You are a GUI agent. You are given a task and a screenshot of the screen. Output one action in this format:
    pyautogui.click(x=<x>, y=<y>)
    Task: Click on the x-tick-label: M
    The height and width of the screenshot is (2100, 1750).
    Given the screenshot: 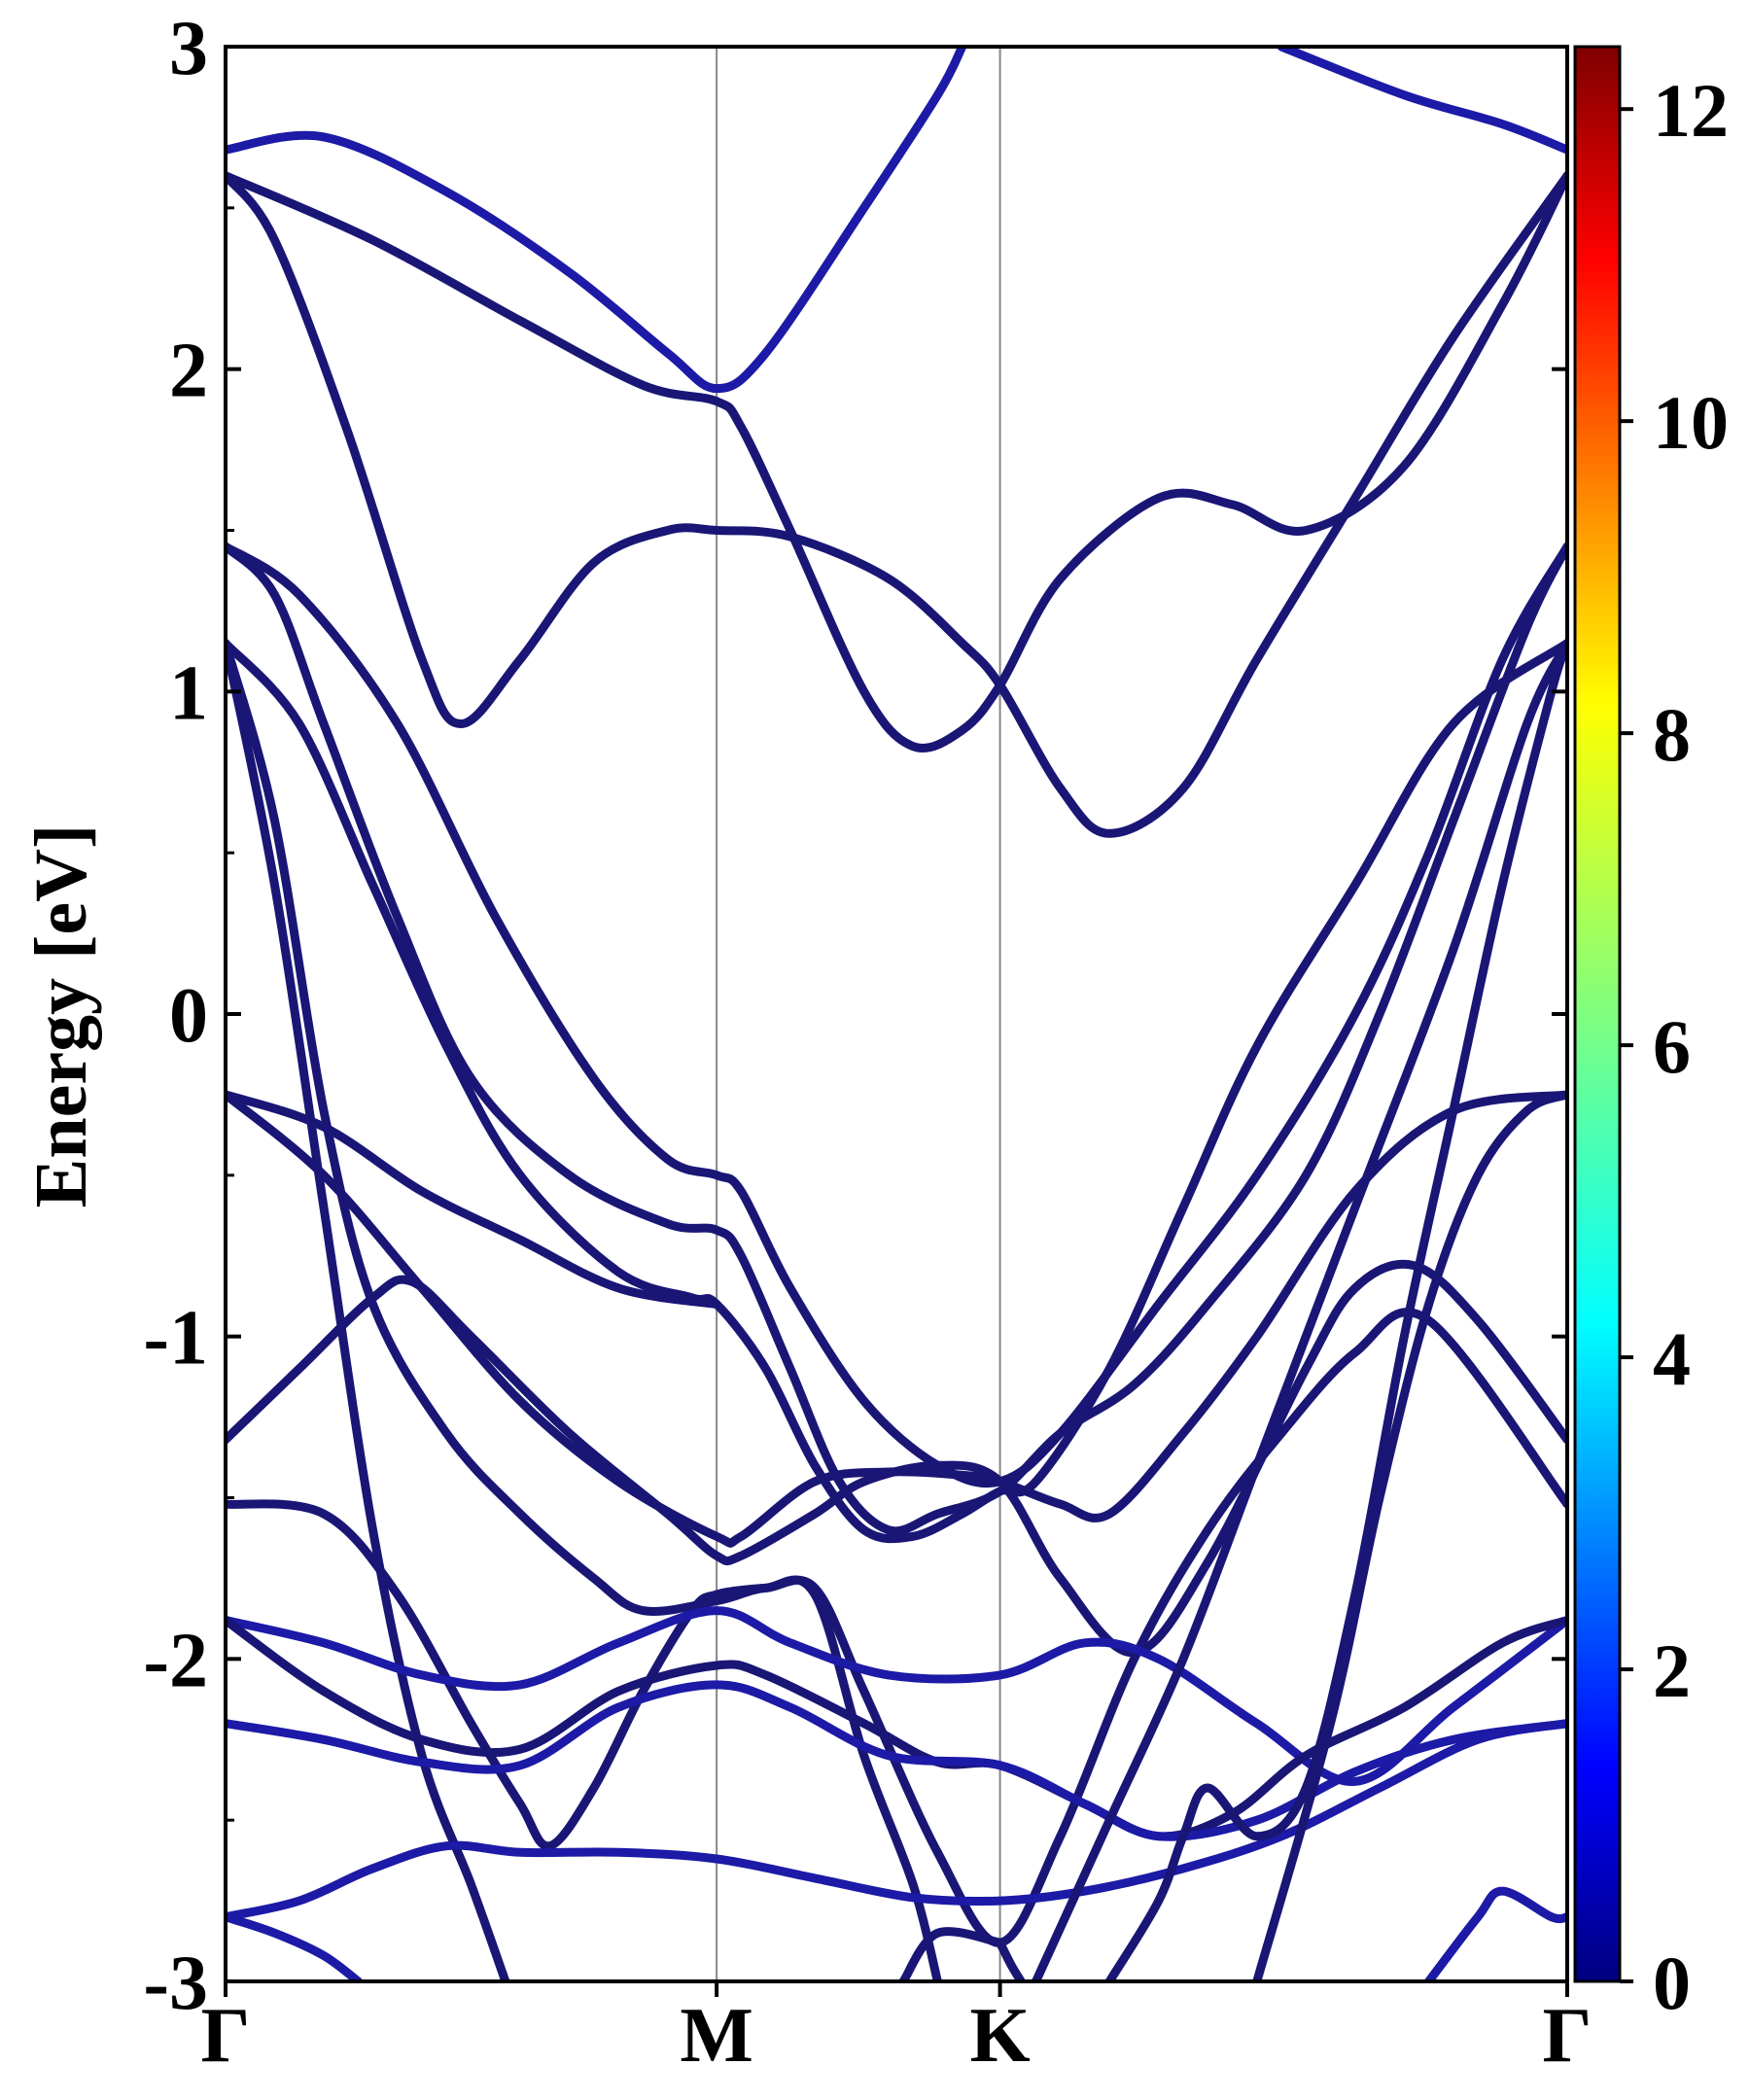 What is the action you would take?
    pyautogui.click(x=716, y=2036)
    